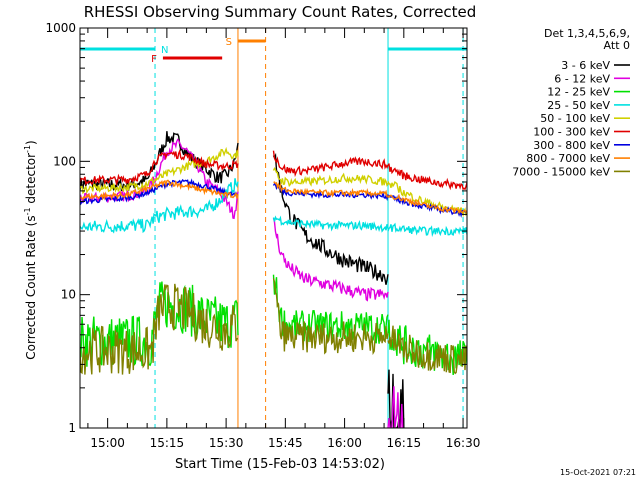  What do you see at coordinates (167, 443) in the screenshot?
I see `x-tick-label-1: 15:15` at bounding box center [167, 443].